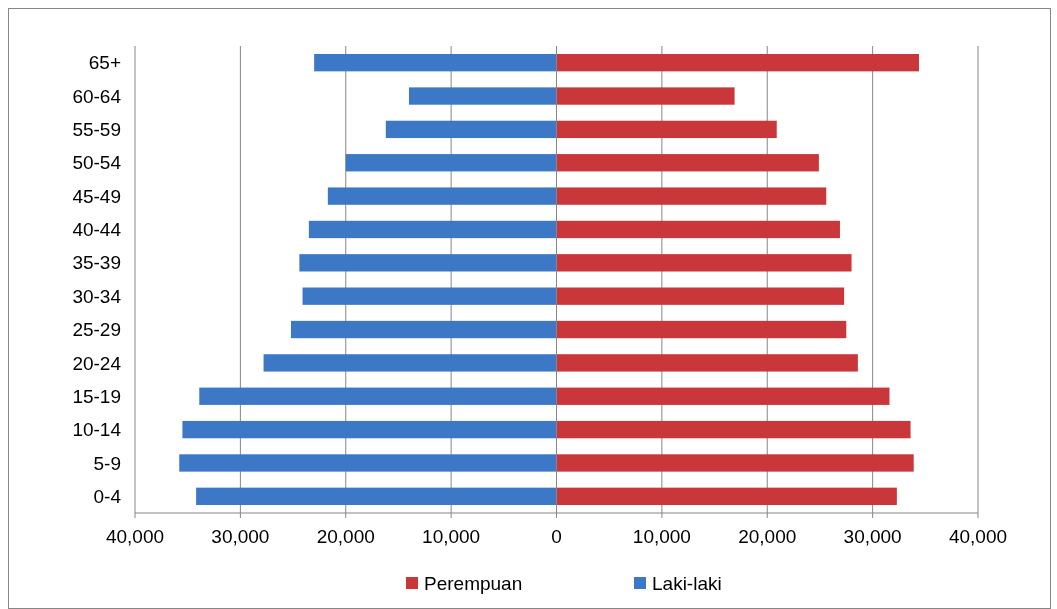  Describe the element at coordinates (97, 163) in the screenshot. I see `y-tick-label: 50-54` at that location.